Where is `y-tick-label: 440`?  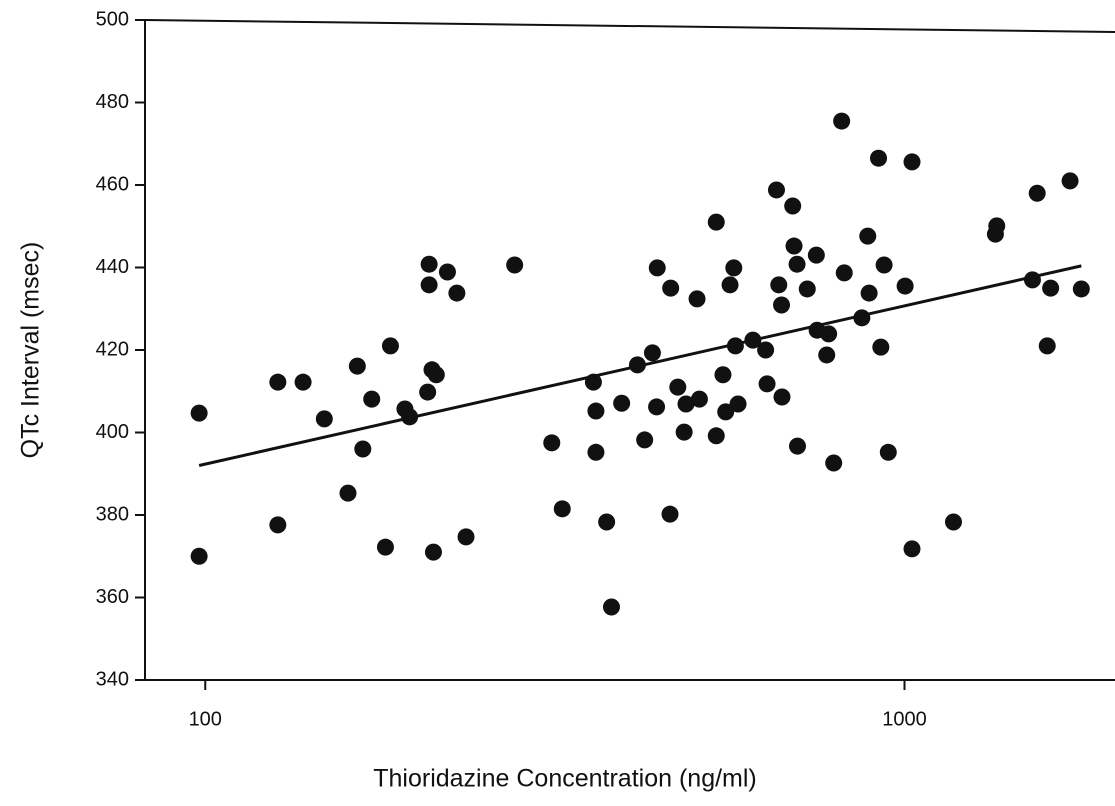 y-tick-label: 440 is located at coordinates (112, 267).